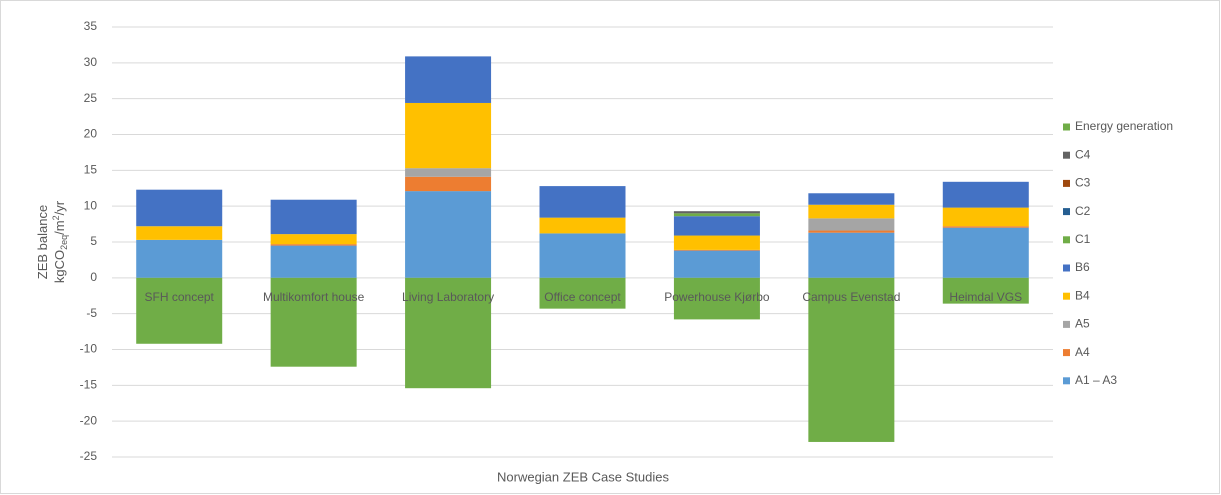 Image resolution: width=1221 pixels, height=495 pixels. What do you see at coordinates (56, 217) in the screenshot?
I see `y-axis-title-part: 2` at bounding box center [56, 217].